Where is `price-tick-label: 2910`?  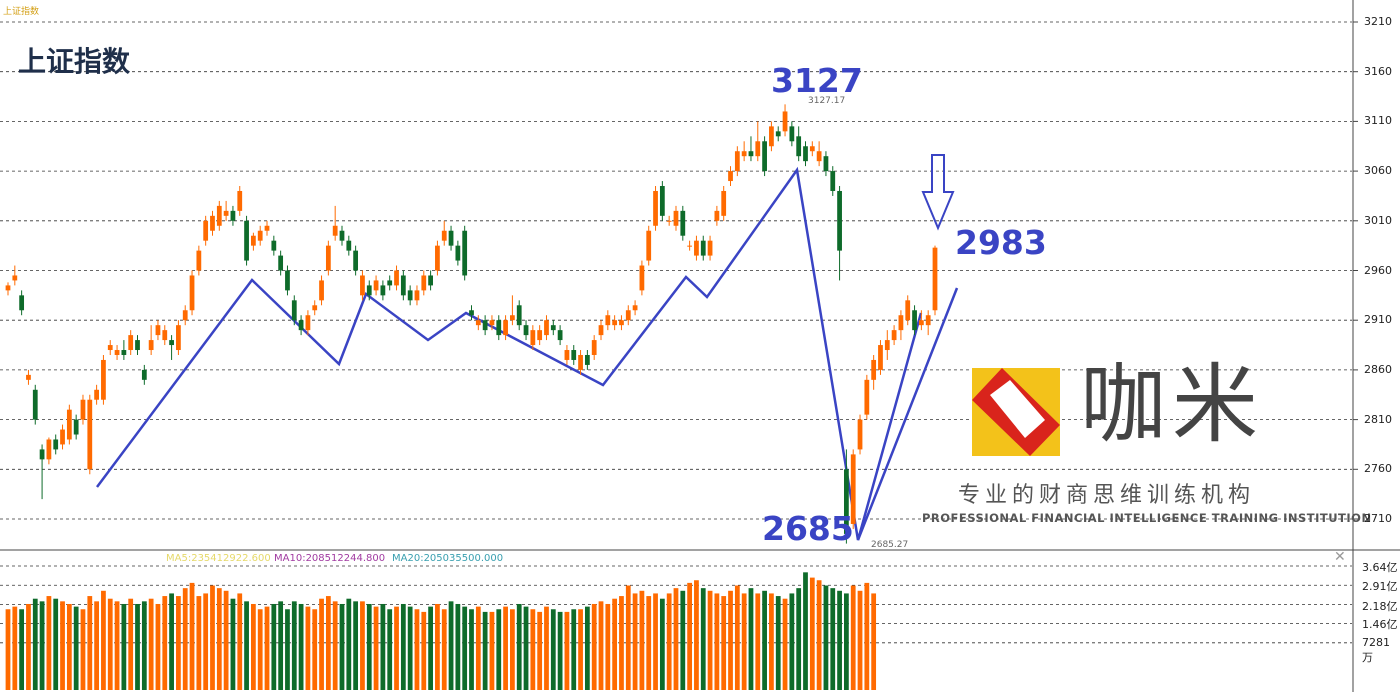
price-tick-label: 2910 is located at coordinates (1378, 320).